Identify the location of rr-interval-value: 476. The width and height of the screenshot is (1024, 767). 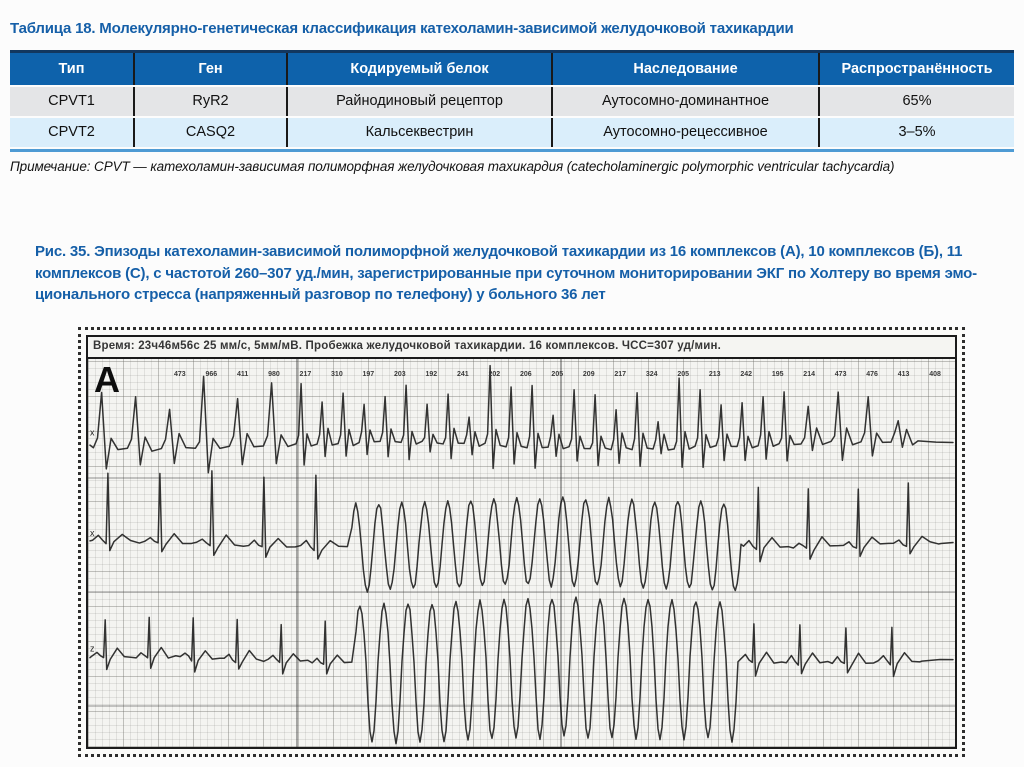
(872, 374).